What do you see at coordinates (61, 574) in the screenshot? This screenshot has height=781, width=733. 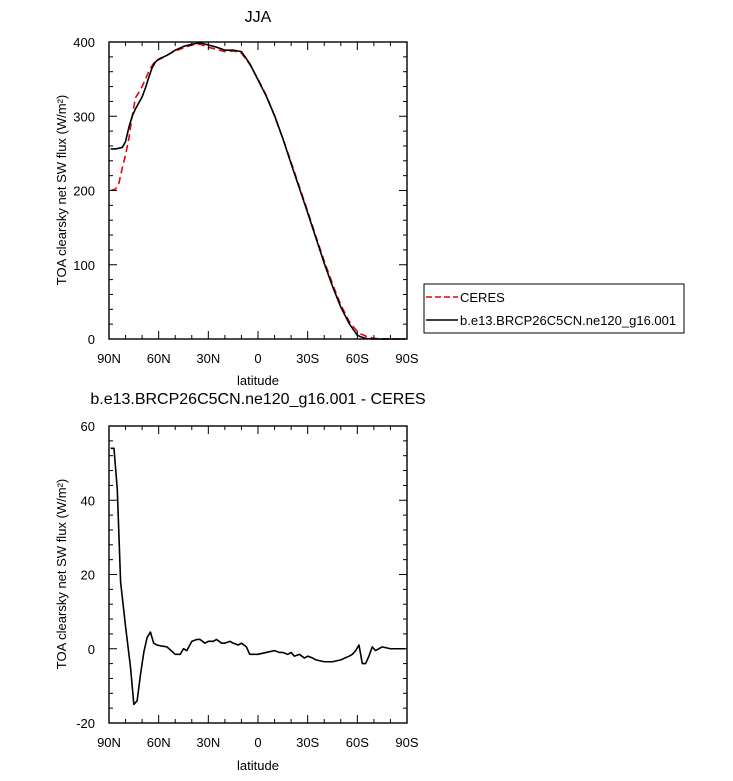 I see `bottom-y-axis-label: TOA clearsky net SW flux (W/m²)` at bounding box center [61, 574].